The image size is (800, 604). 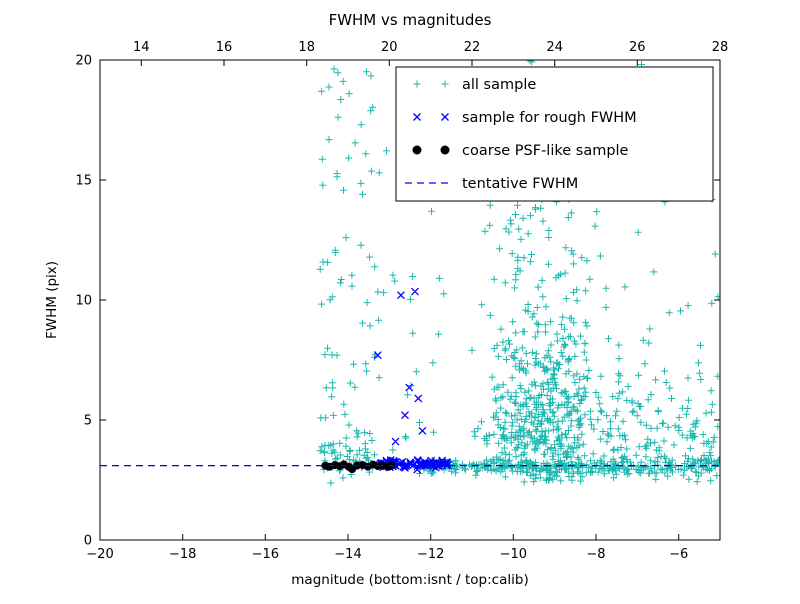 I want to click on top-x-tick-label: 20, so click(x=389, y=47).